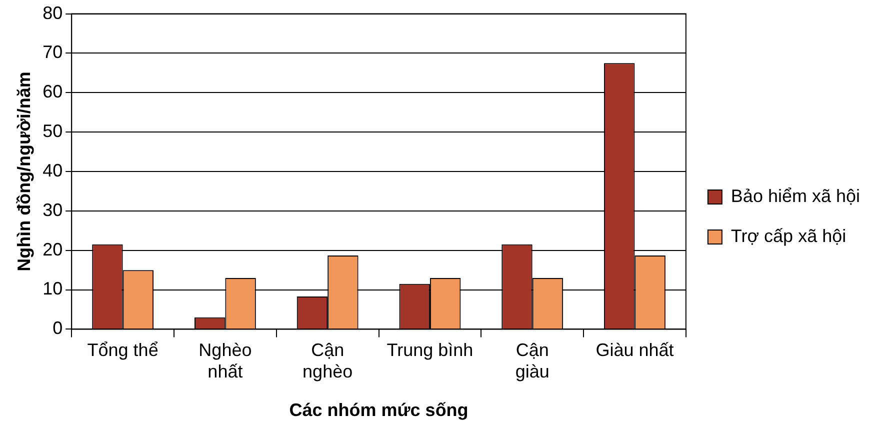 The width and height of the screenshot is (880, 430). Describe the element at coordinates (24, 172) in the screenshot. I see `y-axis-title: Nghìn đồng/người/năm` at that location.